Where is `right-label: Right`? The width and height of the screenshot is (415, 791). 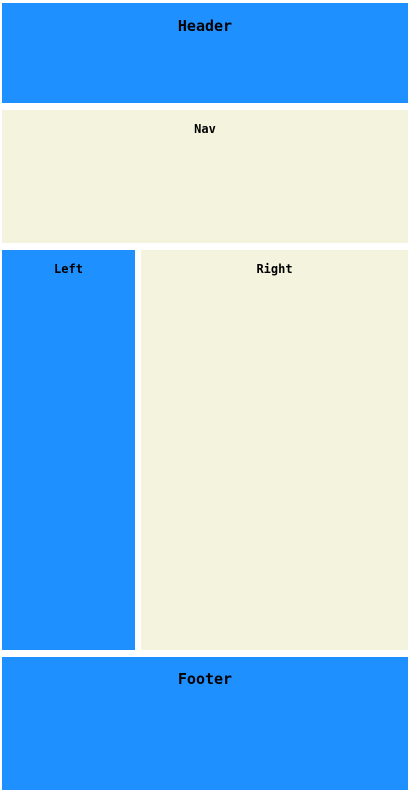
right-label: Right is located at coordinates (274, 269).